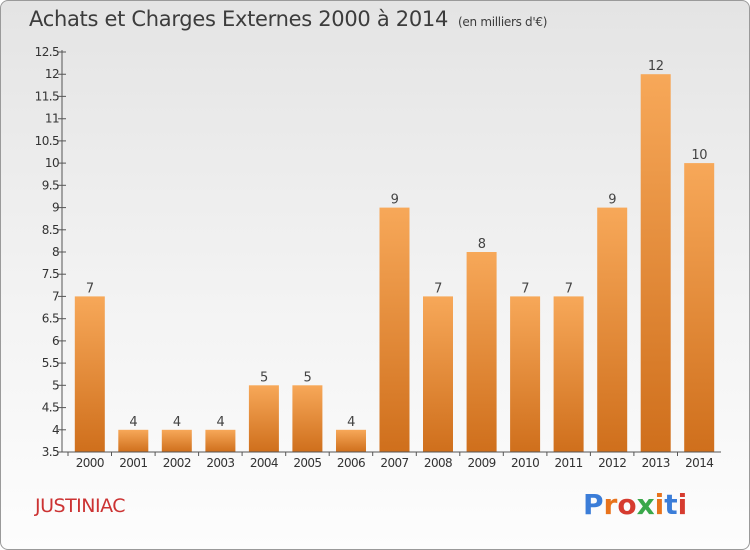 The width and height of the screenshot is (750, 550). Describe the element at coordinates (50, 408) in the screenshot. I see `y-tick-label-4.5: 4.5` at that location.